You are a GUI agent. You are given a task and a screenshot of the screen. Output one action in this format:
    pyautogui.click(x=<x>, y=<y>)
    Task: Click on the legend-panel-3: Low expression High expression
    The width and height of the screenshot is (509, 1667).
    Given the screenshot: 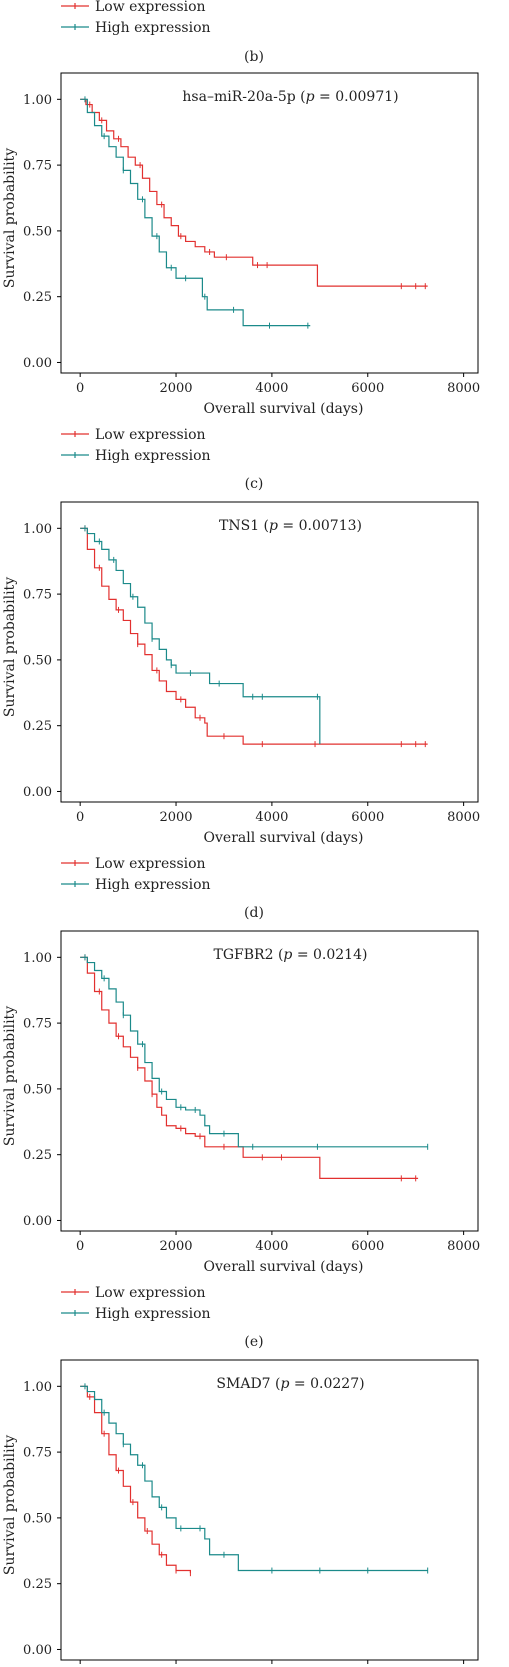 What is the action you would take?
    pyautogui.click(x=136, y=1303)
    